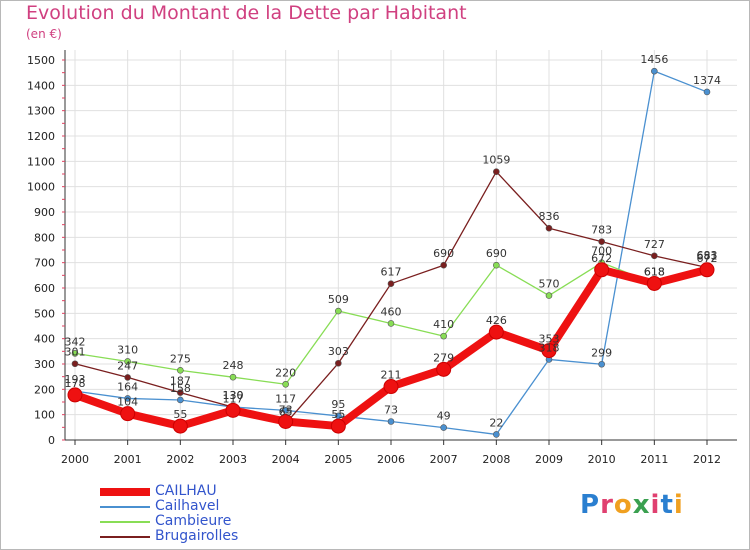 This screenshot has width=750, height=550. I want to click on y-tick-label: 1000, so click(41, 187).